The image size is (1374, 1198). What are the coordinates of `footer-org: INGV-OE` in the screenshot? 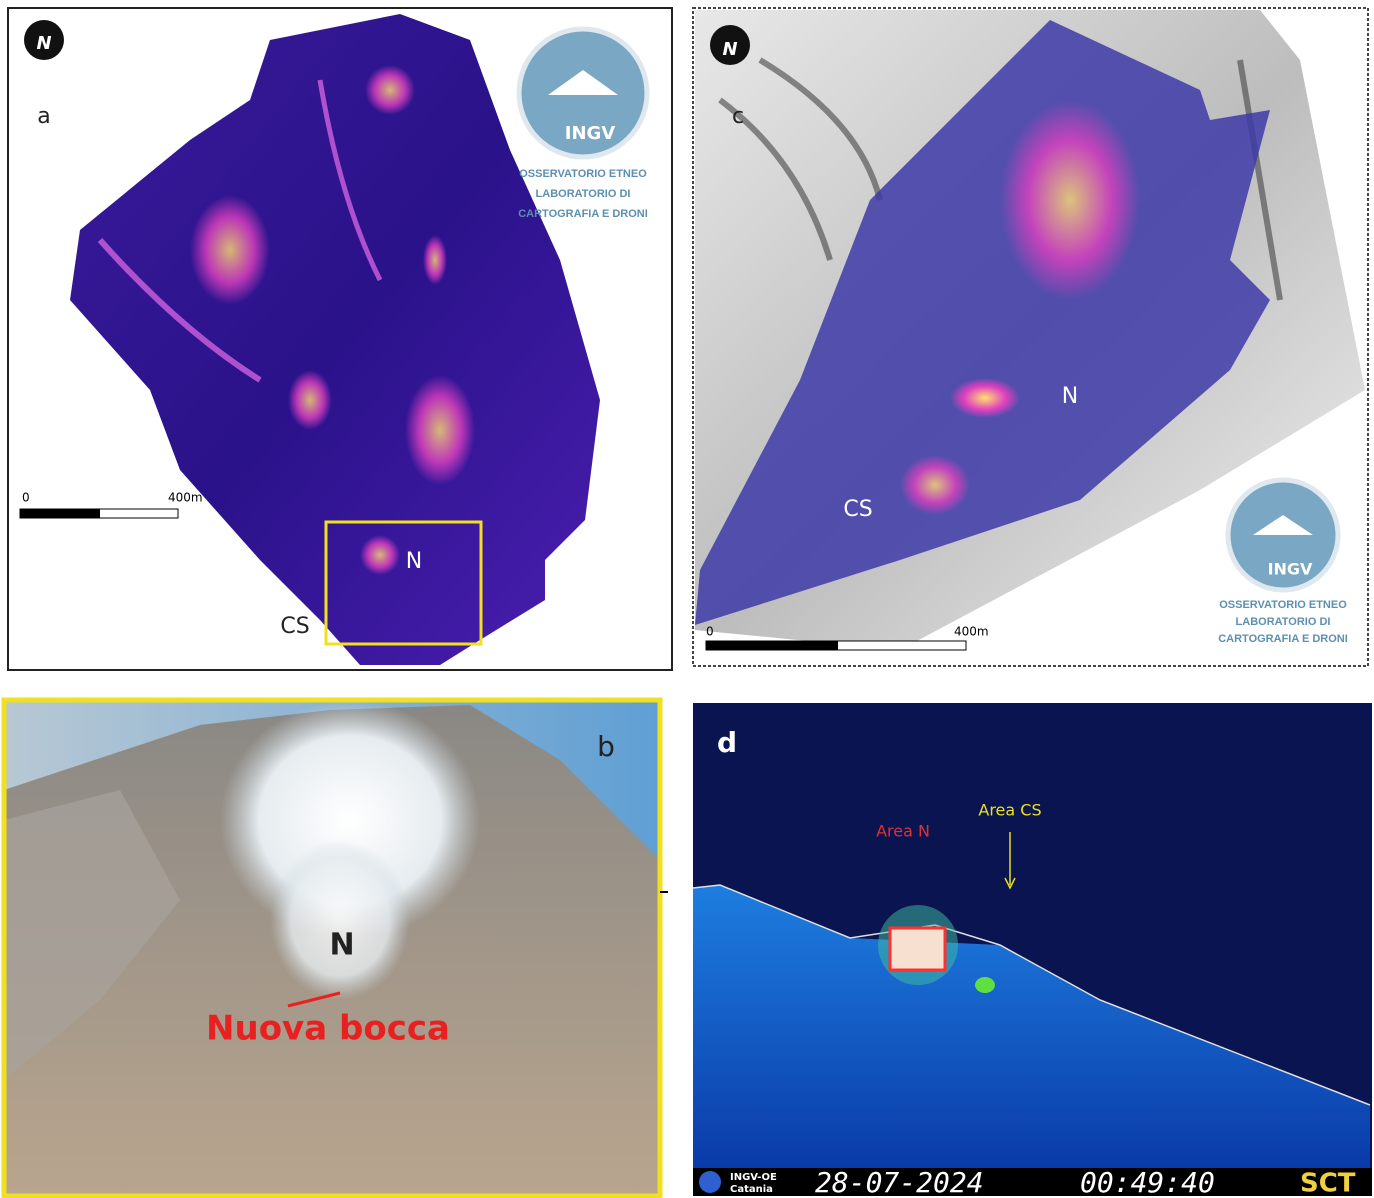 It's located at (753, 1177).